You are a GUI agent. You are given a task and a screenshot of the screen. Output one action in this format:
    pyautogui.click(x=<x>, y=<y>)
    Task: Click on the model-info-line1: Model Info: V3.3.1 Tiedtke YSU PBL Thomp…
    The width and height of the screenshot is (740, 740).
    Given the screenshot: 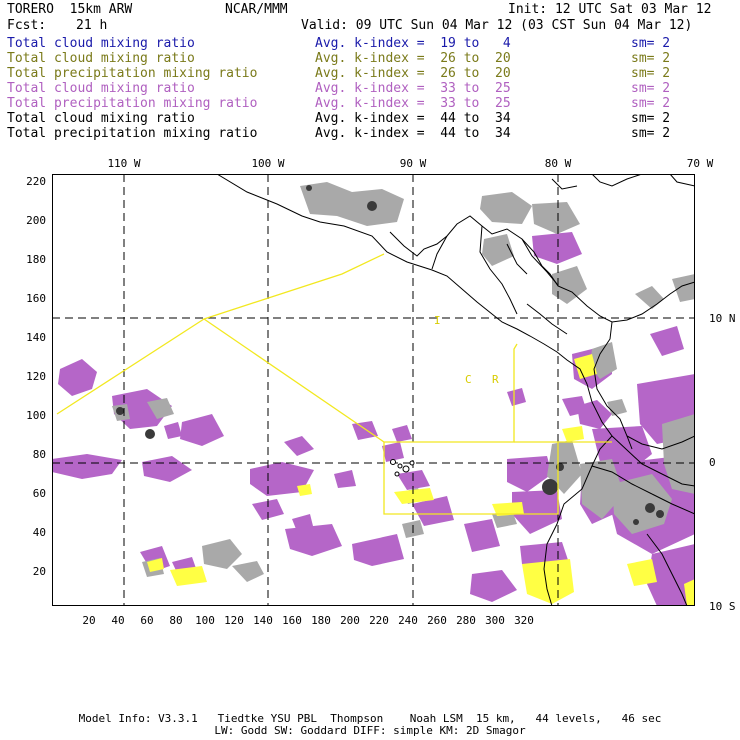 What is the action you would take?
    pyautogui.click(x=370, y=718)
    